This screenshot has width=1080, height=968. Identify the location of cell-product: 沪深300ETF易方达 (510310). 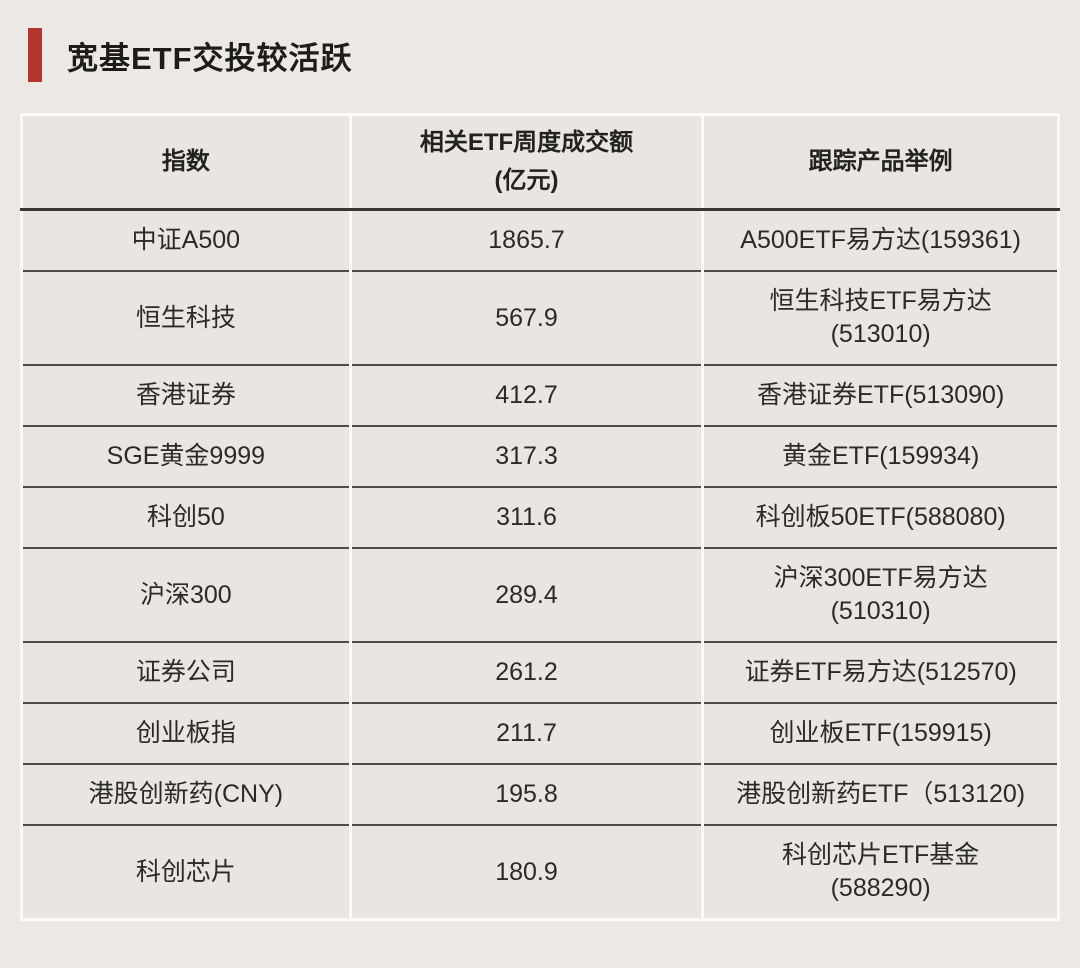
(880, 594).